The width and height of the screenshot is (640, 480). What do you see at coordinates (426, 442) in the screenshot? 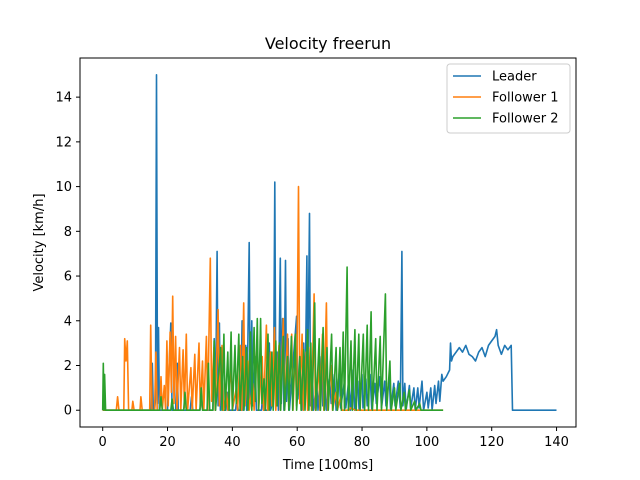
I see `x-tick-label: 100` at bounding box center [426, 442].